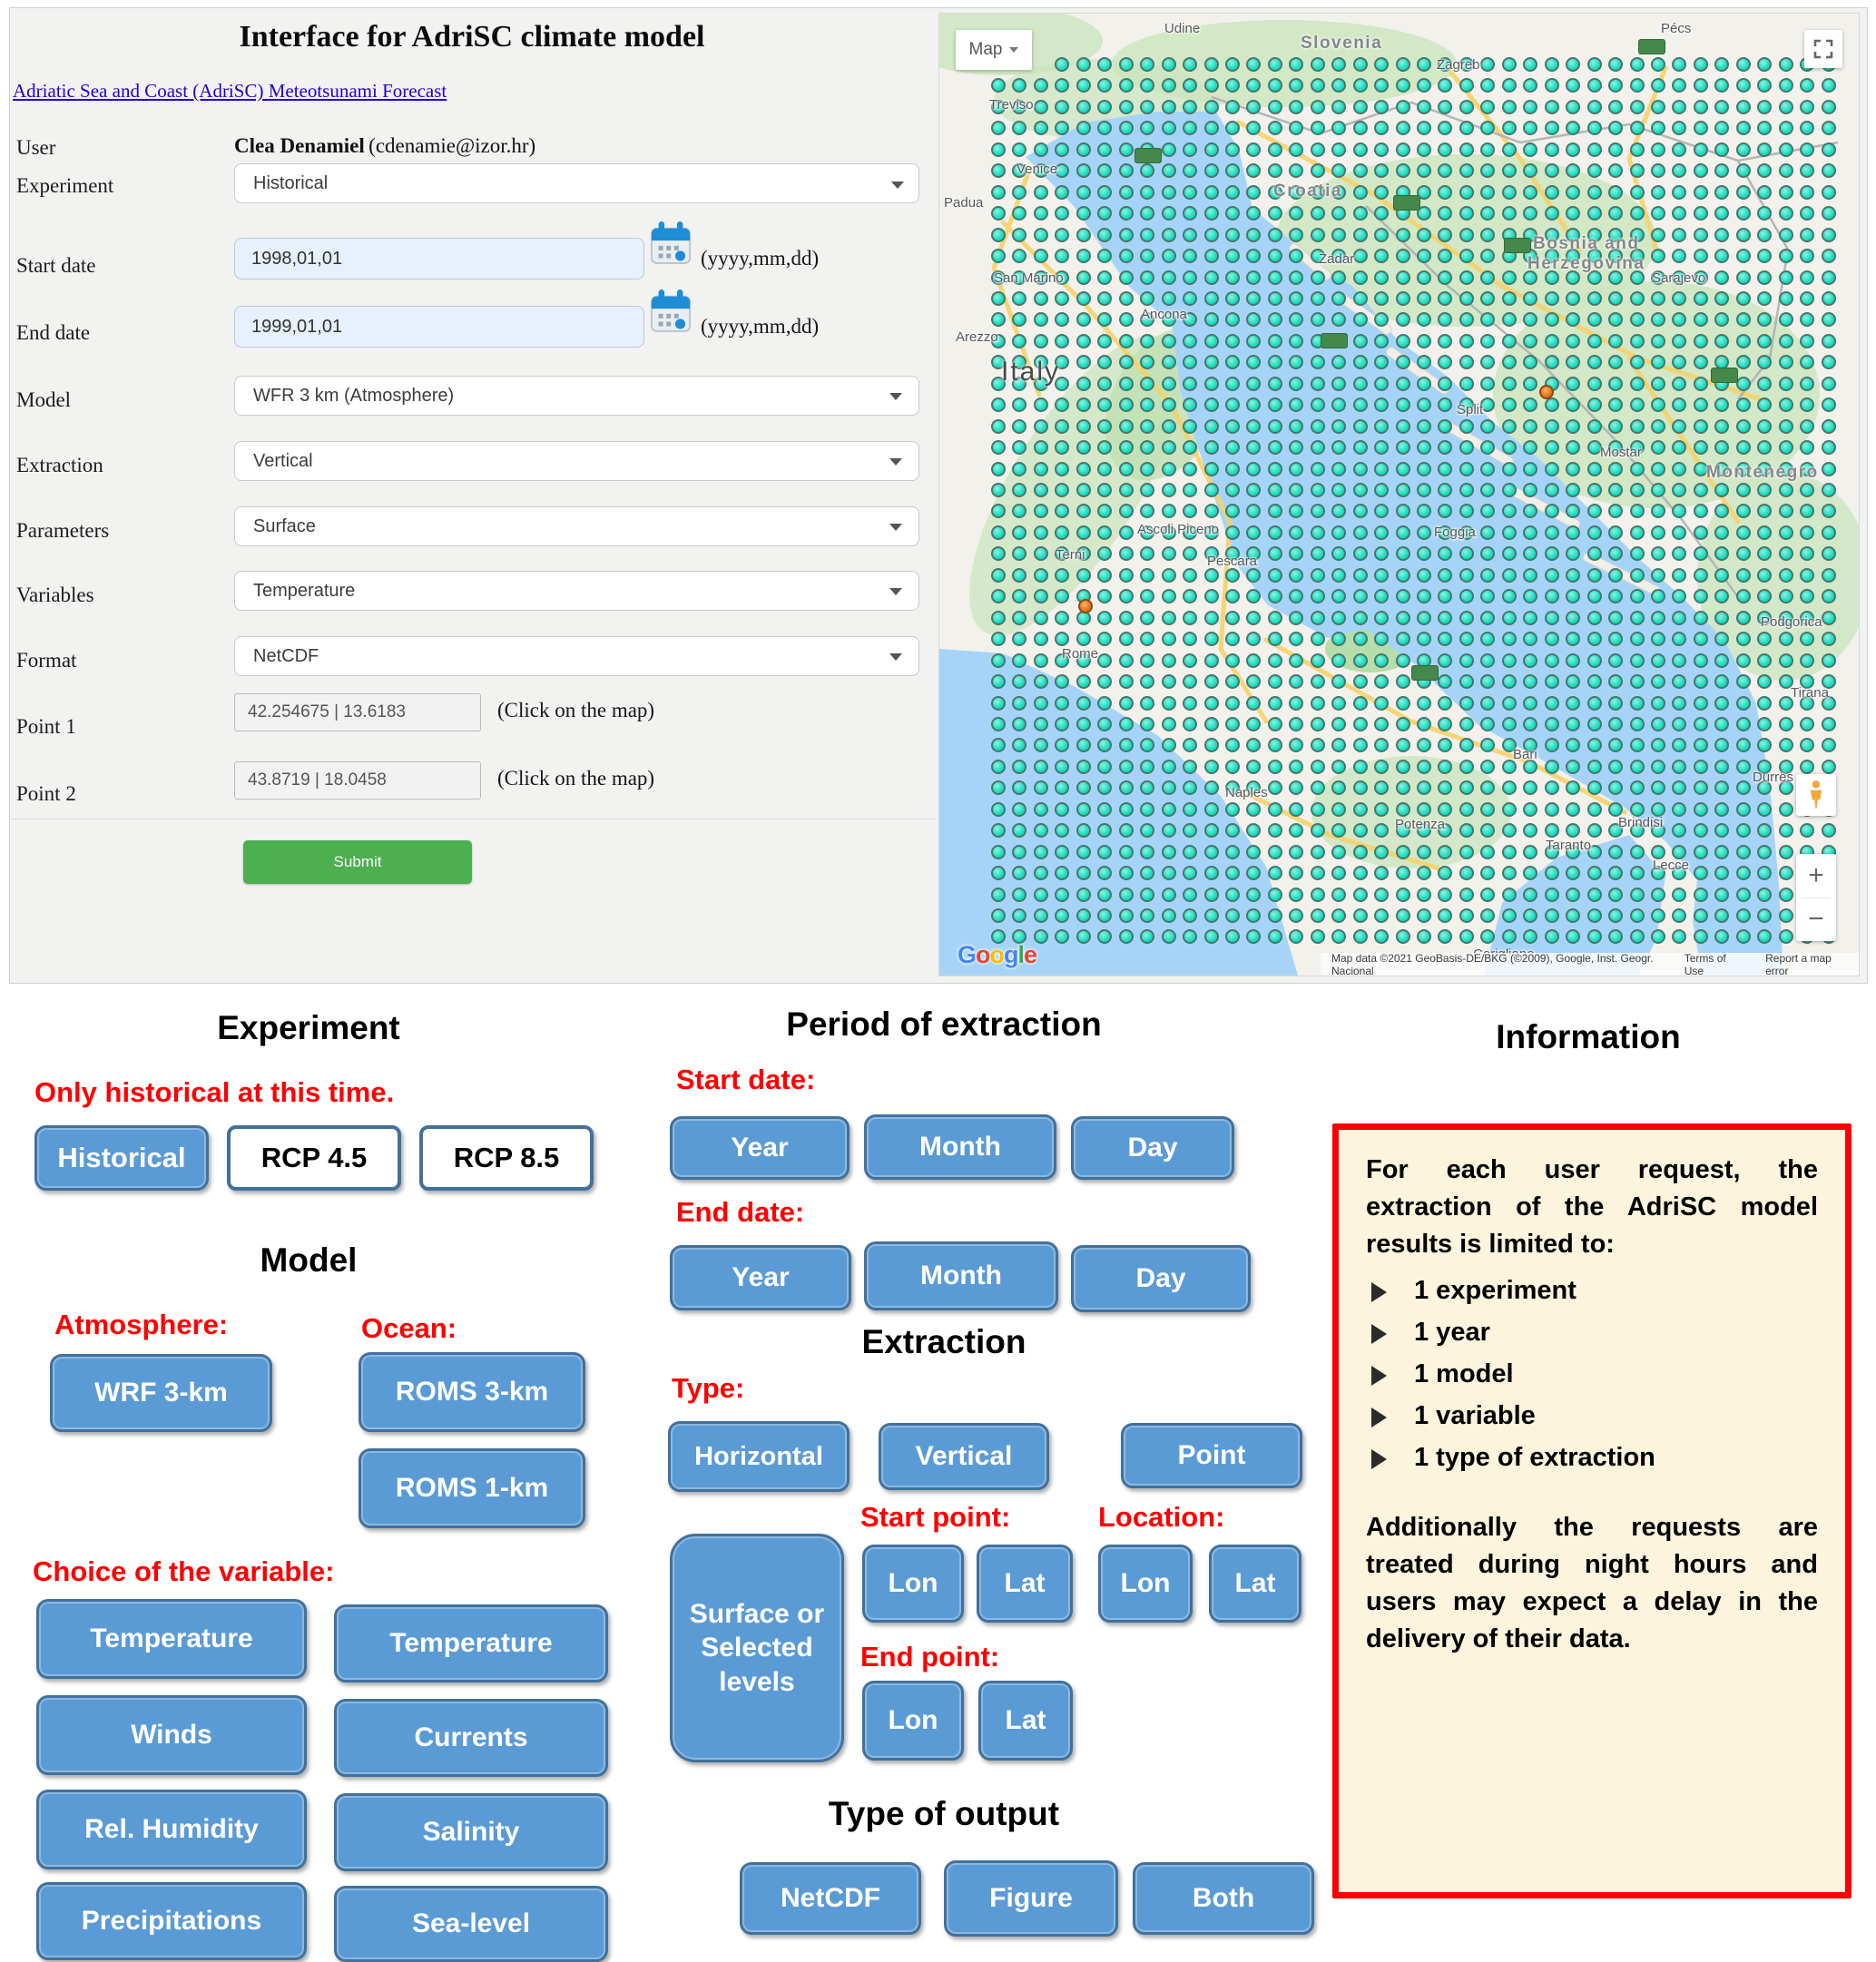 This screenshot has height=1962, width=1876. Describe the element at coordinates (576, 591) in the screenshot. I see `variables-select: Temperature` at that location.